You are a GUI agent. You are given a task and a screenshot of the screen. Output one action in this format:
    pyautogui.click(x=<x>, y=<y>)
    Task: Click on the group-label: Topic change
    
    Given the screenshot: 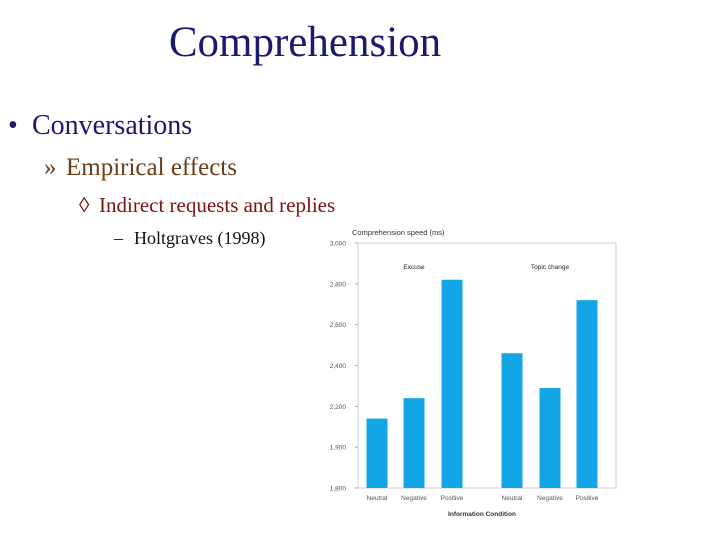 What is the action you would take?
    pyautogui.click(x=550, y=267)
    